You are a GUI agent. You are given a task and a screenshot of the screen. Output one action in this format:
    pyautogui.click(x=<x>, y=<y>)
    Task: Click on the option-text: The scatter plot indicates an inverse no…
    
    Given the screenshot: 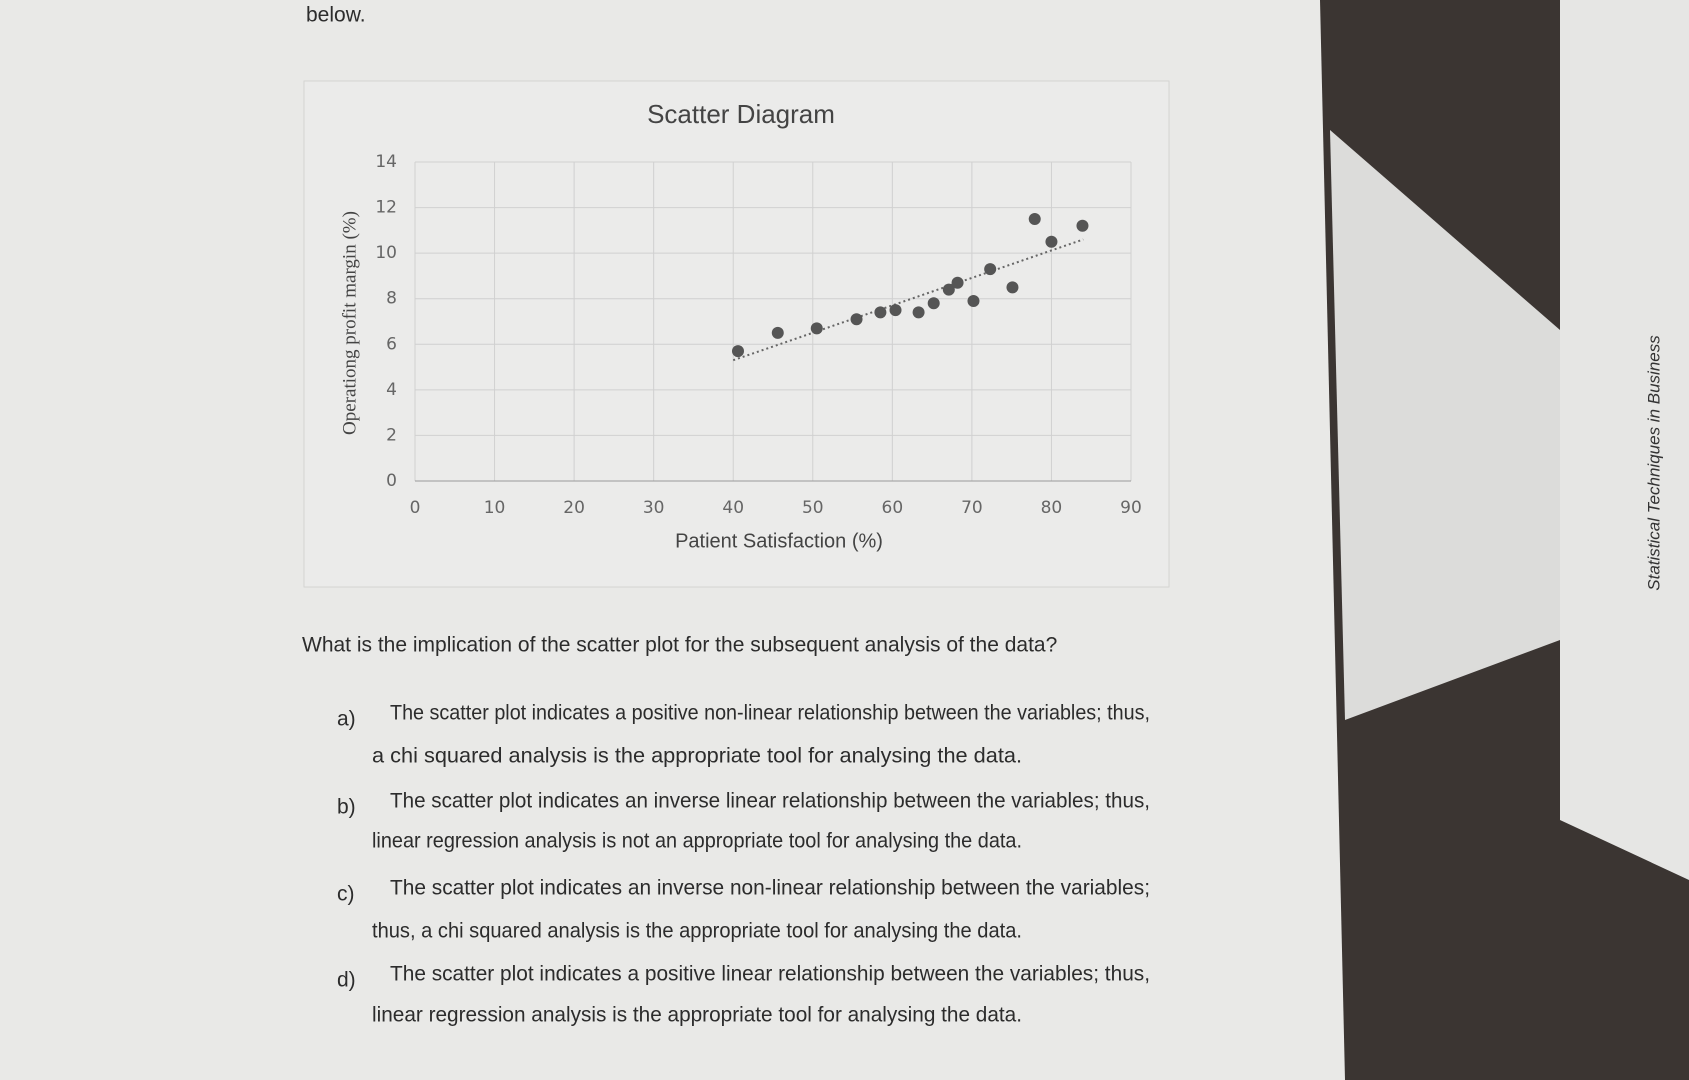 What is the action you would take?
    pyautogui.click(x=770, y=888)
    